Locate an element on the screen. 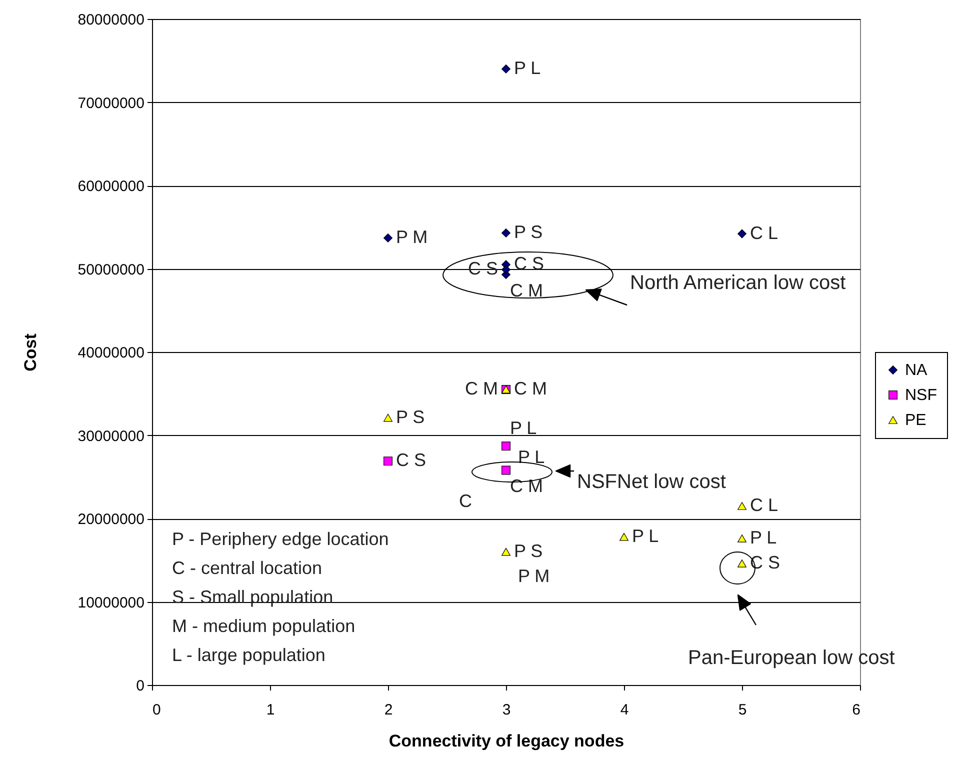  x-tick-label: 6 is located at coordinates (856, 710).